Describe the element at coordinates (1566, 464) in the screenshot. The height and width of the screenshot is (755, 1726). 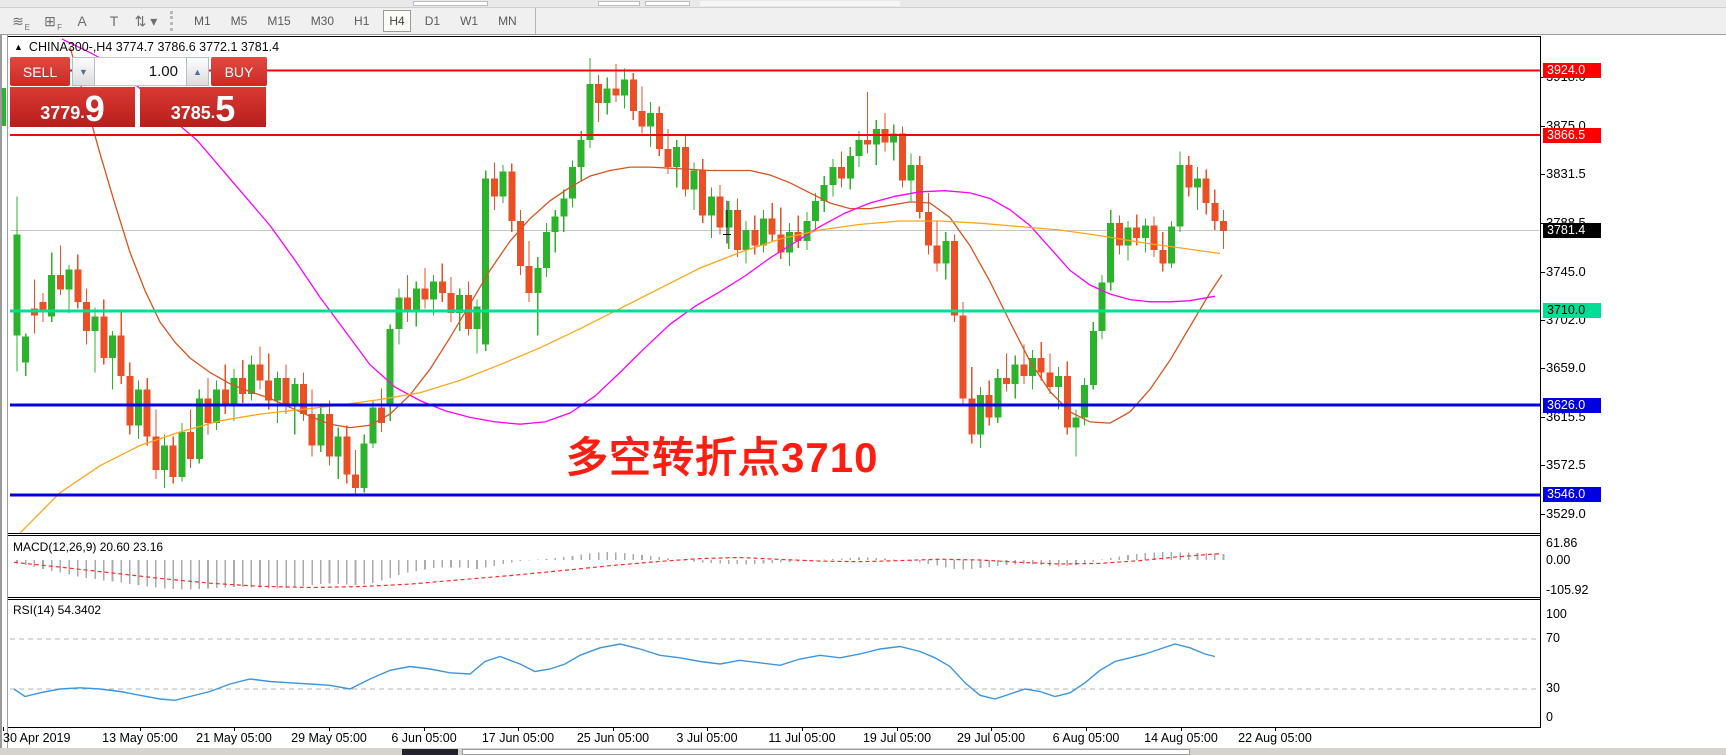
I see `price-tick-label: 3572.5` at that location.